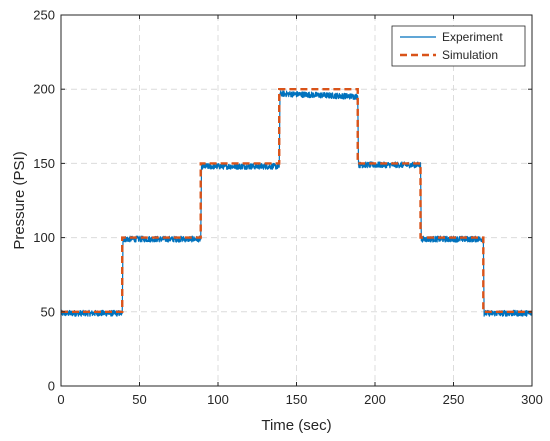  I want to click on y-tick-label: 100, so click(44, 237).